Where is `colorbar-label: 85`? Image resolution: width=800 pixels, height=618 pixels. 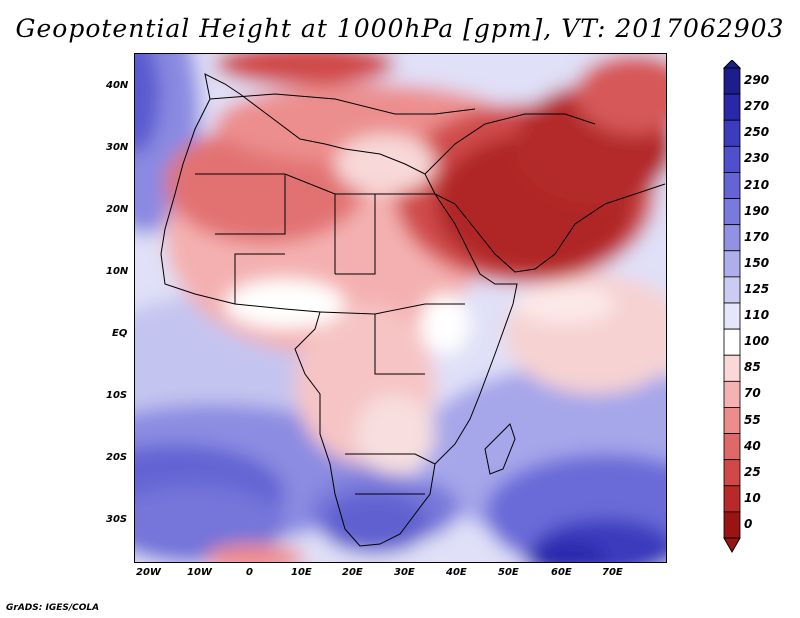
colorbar-label: 85 is located at coordinates (752, 367).